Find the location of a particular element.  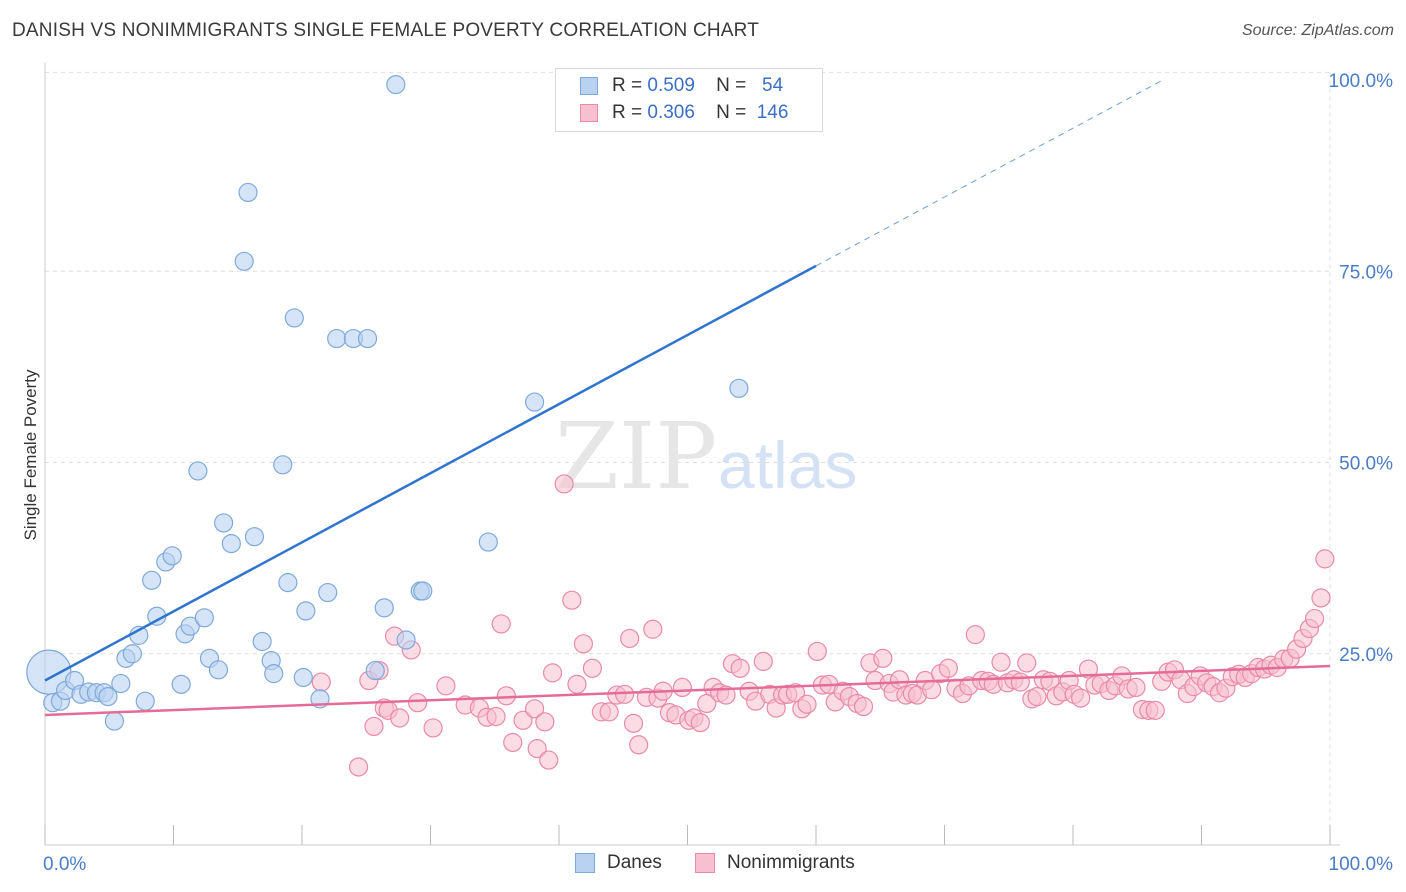

y-axis-label: Single Female Poverty is located at coordinates (30, 455).